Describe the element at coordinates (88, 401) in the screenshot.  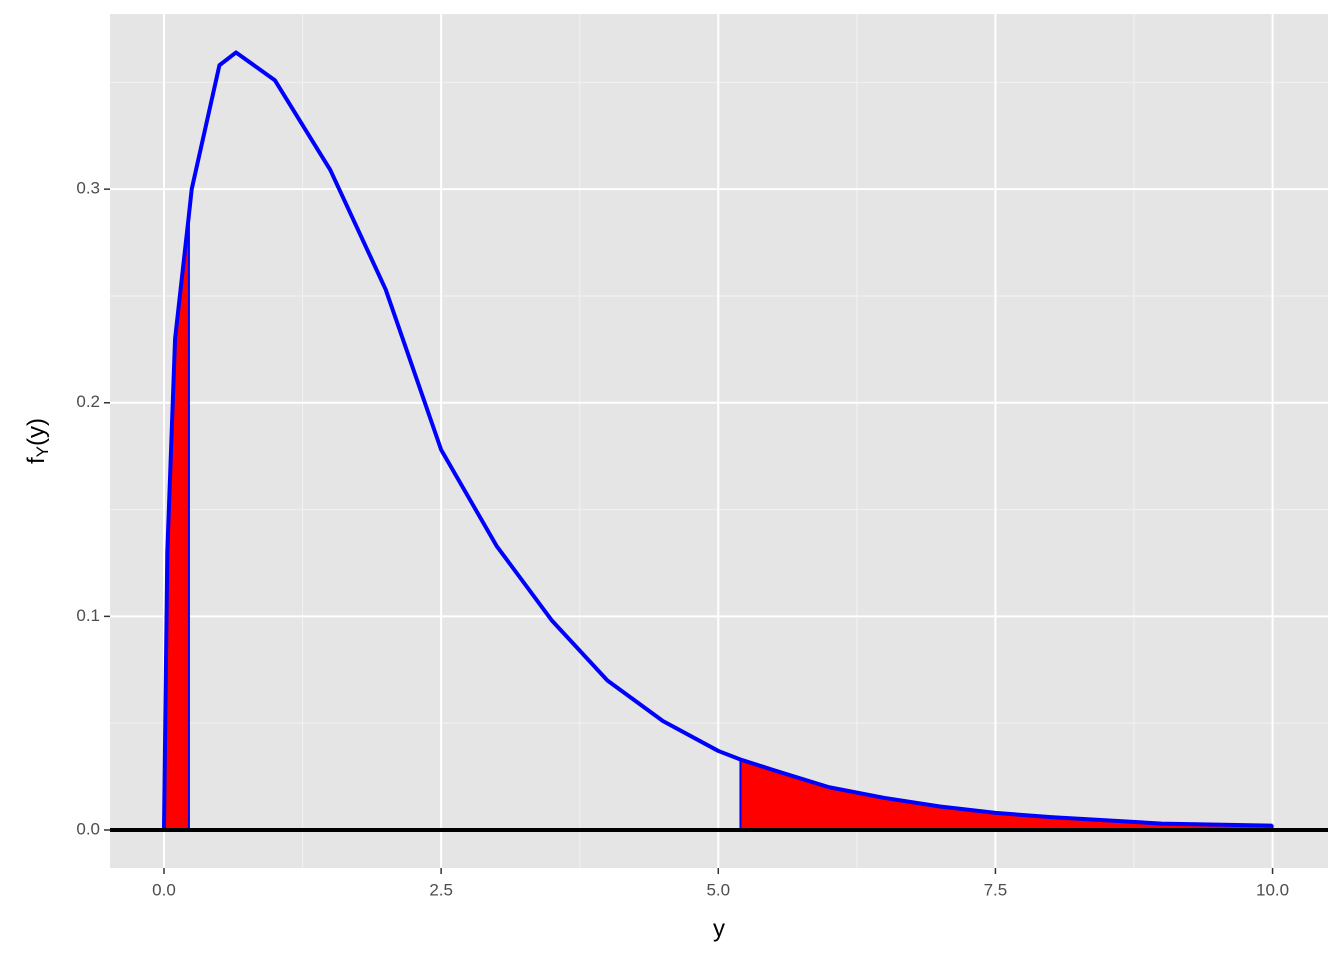
I see `y-tick-label: 0.2` at that location.